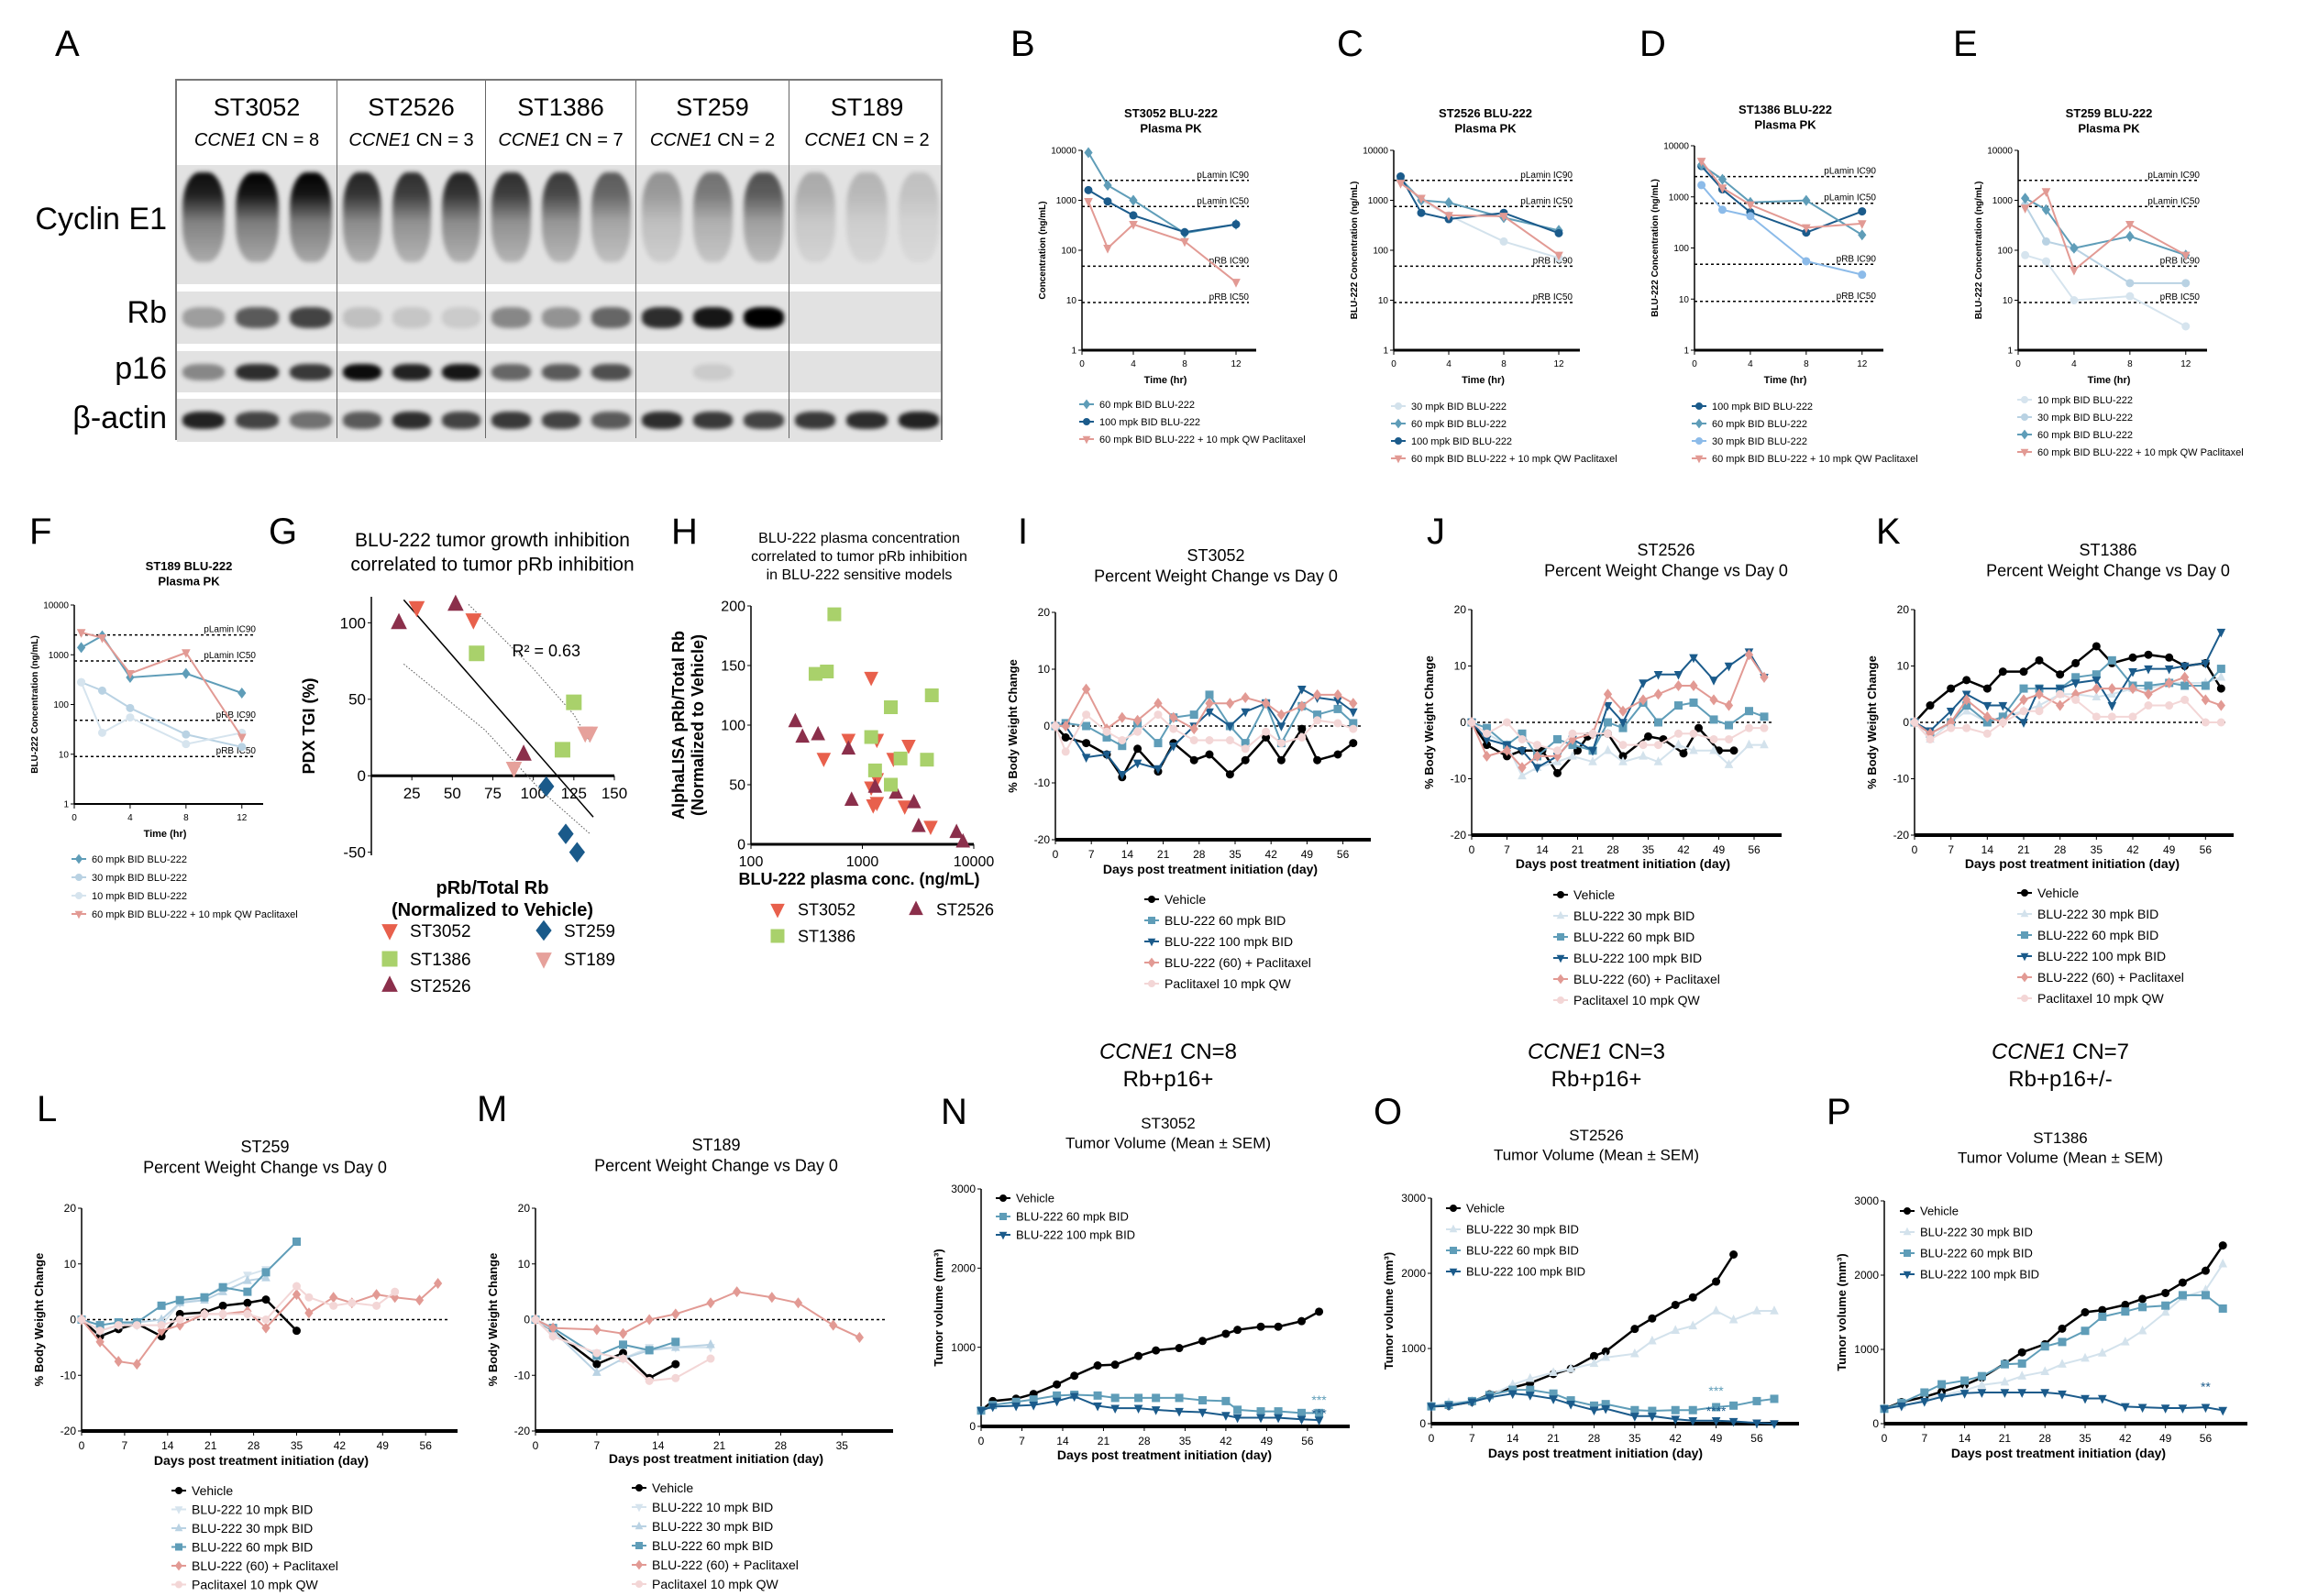 This screenshot has height=1596, width=2307. What do you see at coordinates (1150, 1361) in the screenshot?
I see `series-vehicle` at bounding box center [1150, 1361].